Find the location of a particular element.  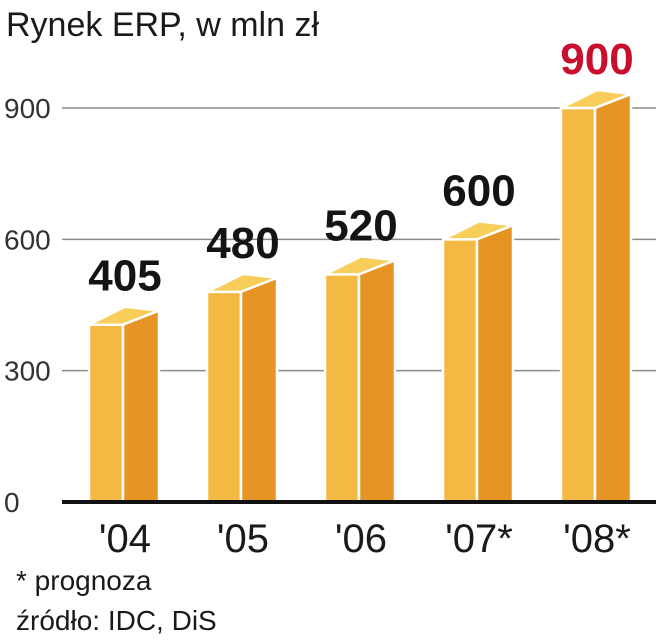

x-category-label: '08* is located at coordinates (597, 539).